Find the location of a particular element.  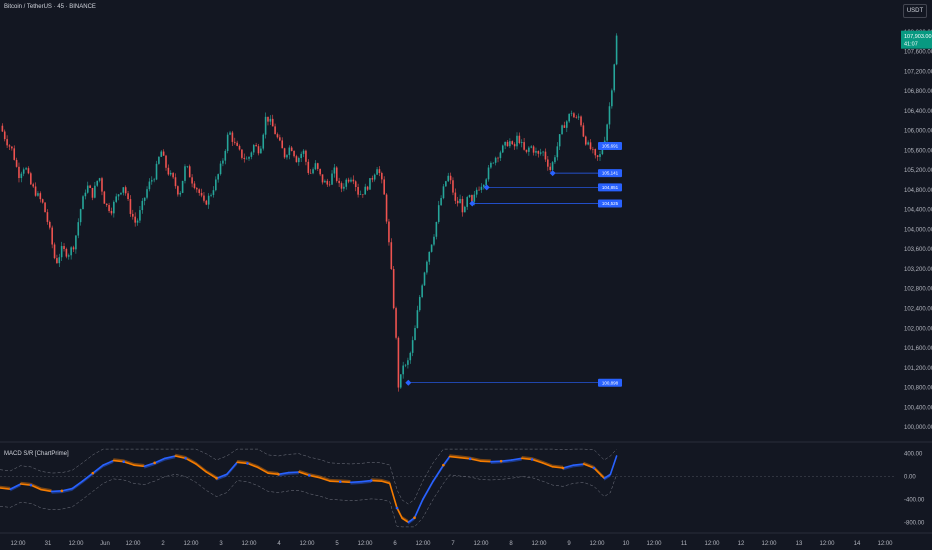

lower-band is located at coordinates (308, 501).